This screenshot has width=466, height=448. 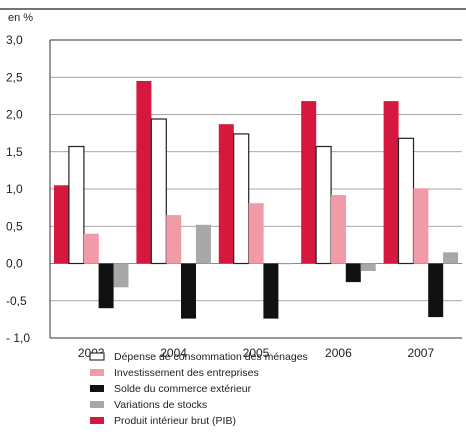 What do you see at coordinates (14, 226) in the screenshot?
I see `y-tick-label: 0,5` at bounding box center [14, 226].